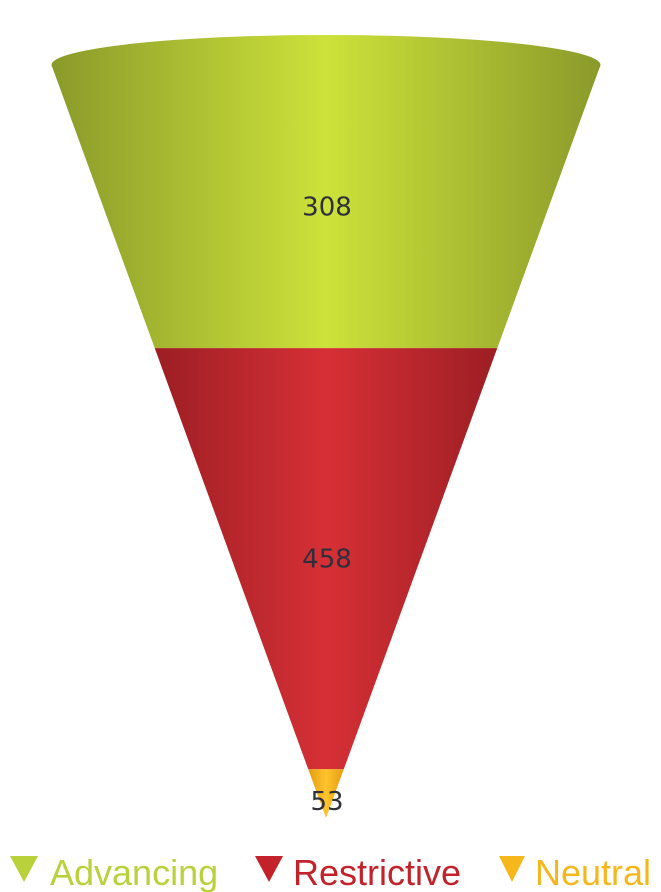 The width and height of the screenshot is (661, 892). I want to click on data-label-neutral: 53, so click(326, 802).